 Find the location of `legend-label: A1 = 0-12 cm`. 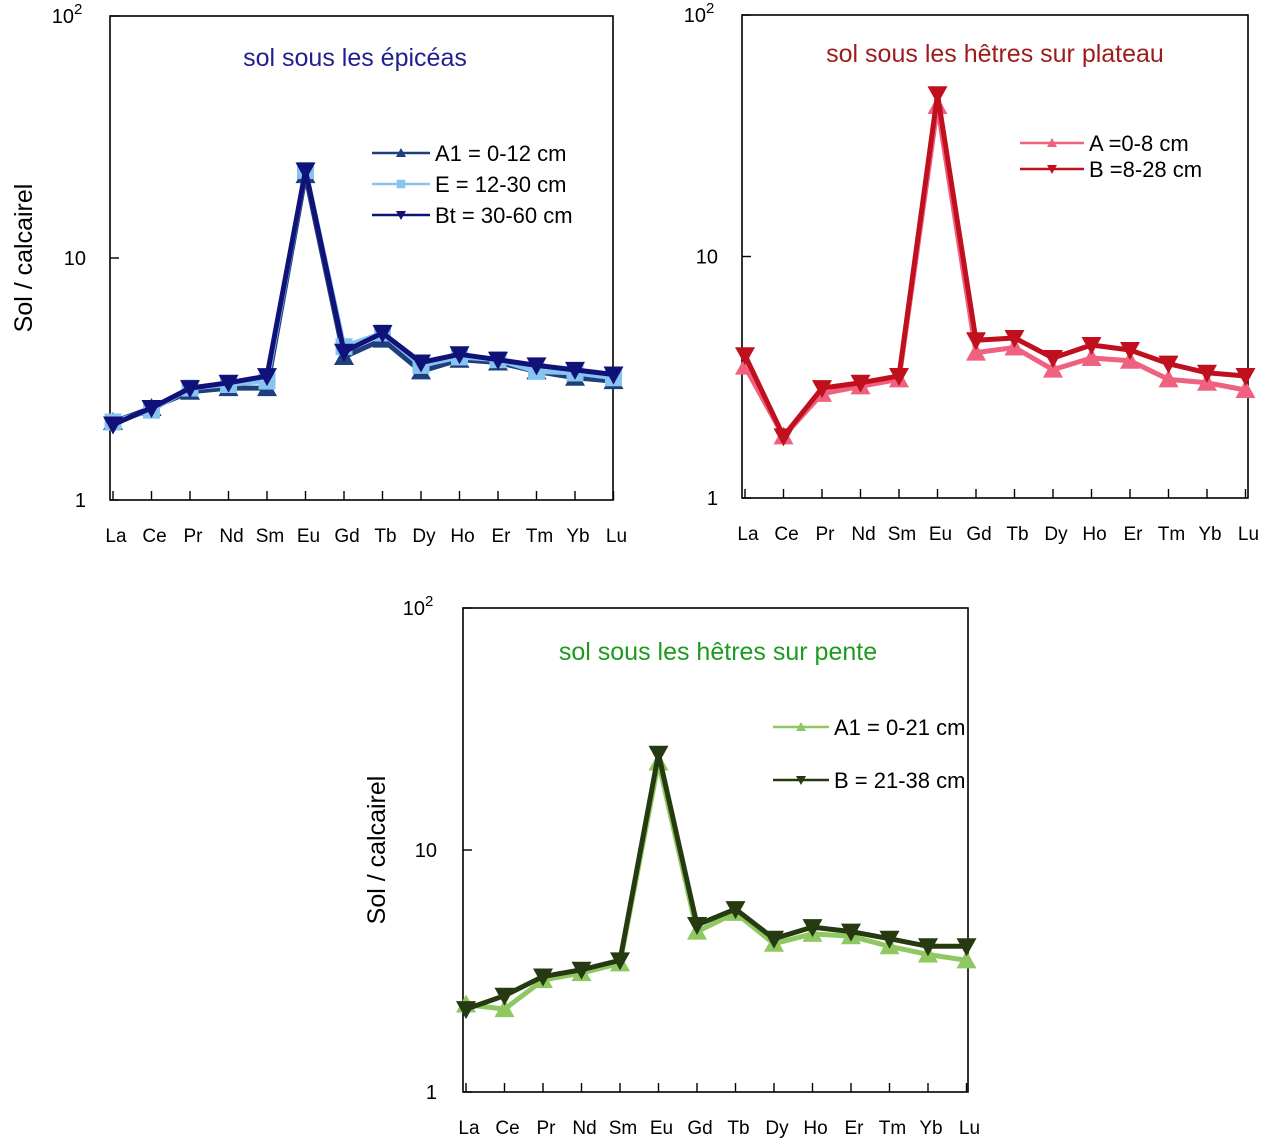

legend-label: A1 = 0-12 cm is located at coordinates (500, 153).